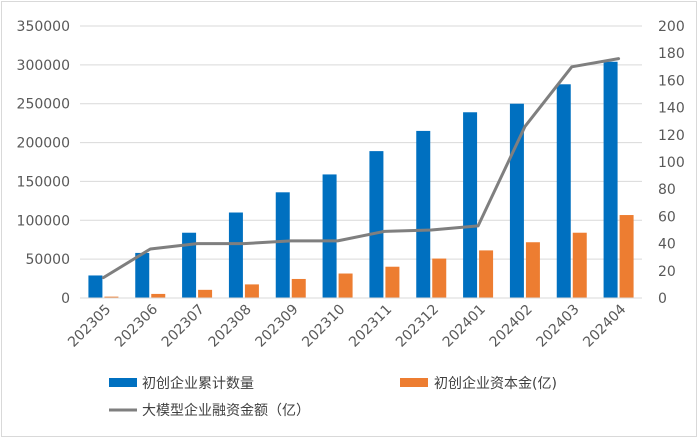  I want to click on right-tick-label: 120, so click(671, 136).